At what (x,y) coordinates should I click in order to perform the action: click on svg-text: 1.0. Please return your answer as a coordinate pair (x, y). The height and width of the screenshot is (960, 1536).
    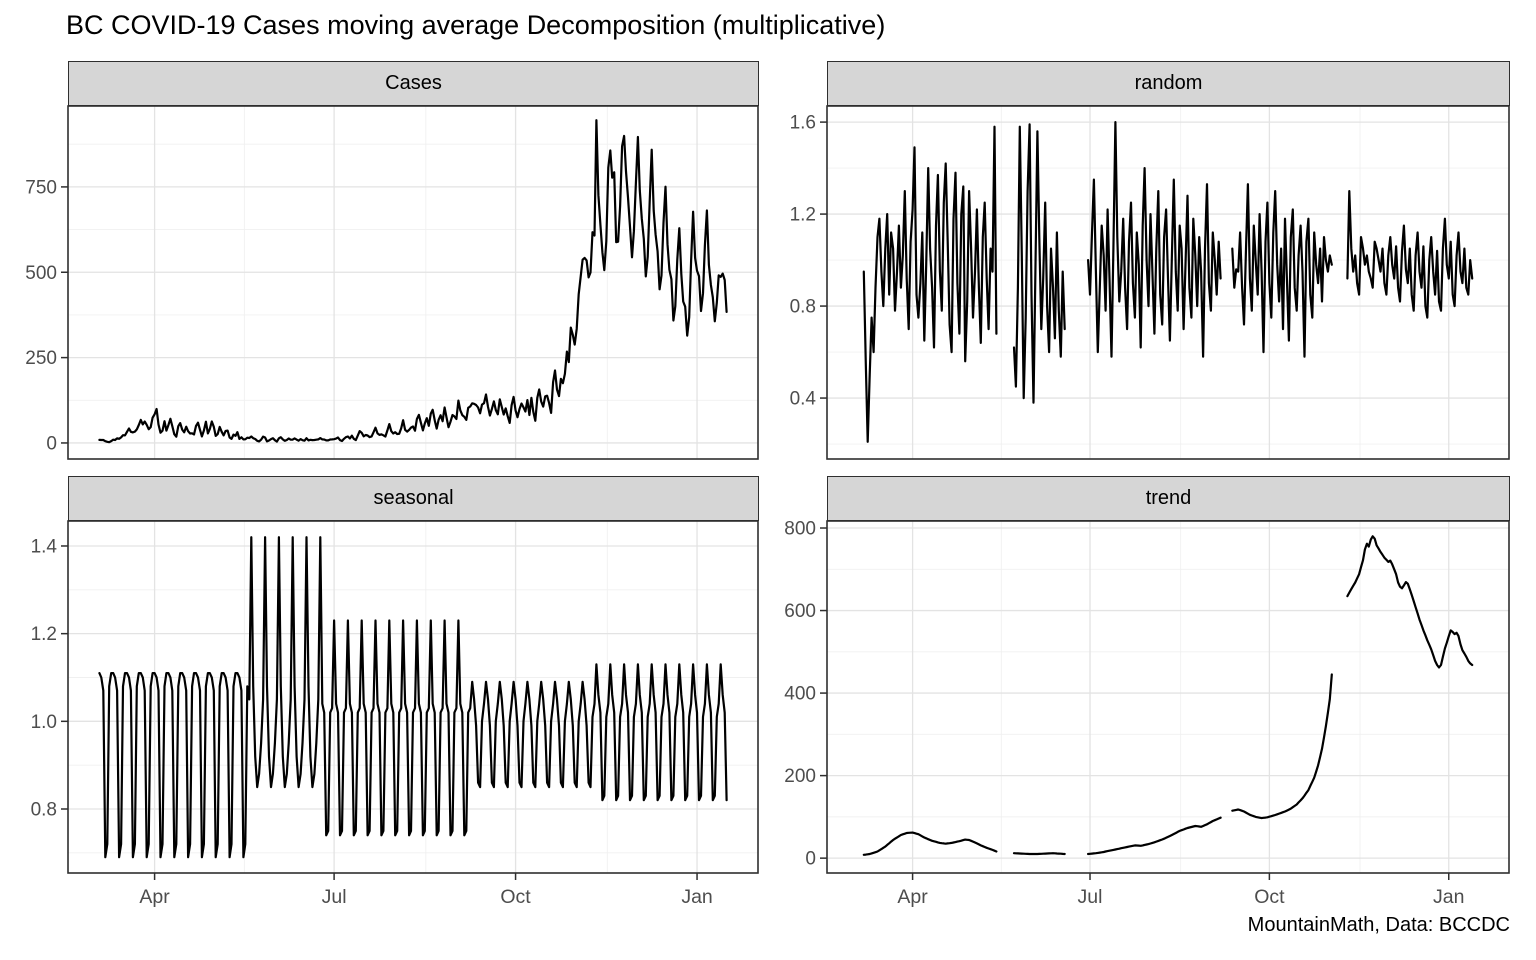
    Looking at the image, I should click on (44, 722).